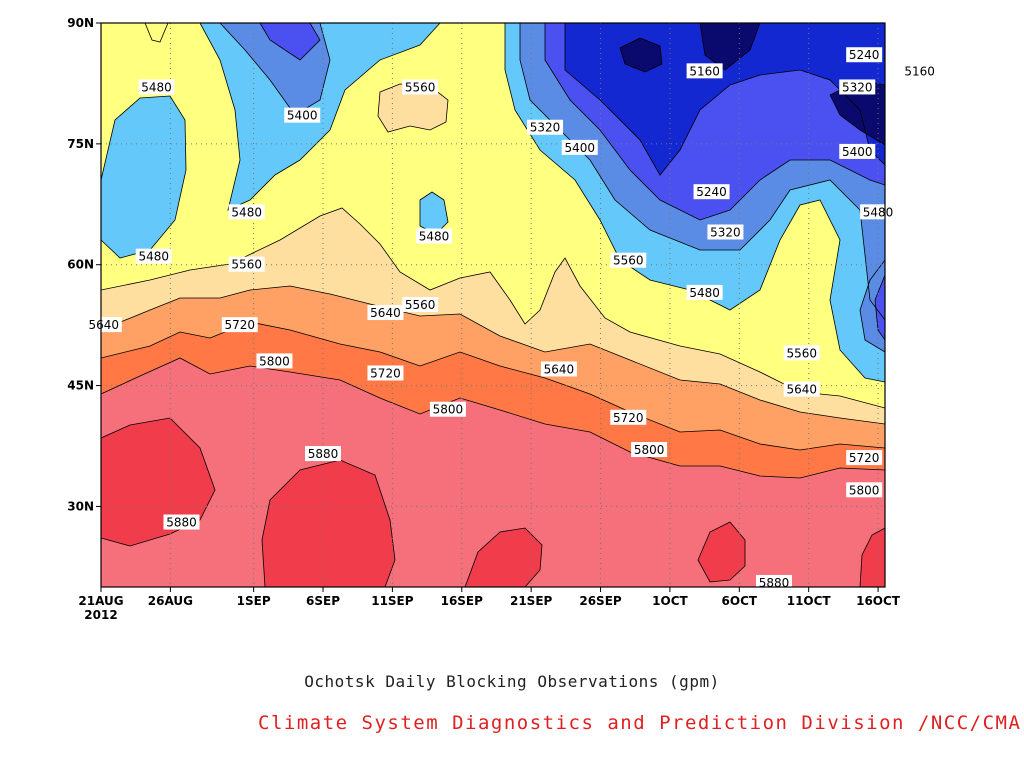 The image size is (1024, 768). Describe the element at coordinates (670, 601) in the screenshot. I see `x-tick-label: 1OCT` at that location.